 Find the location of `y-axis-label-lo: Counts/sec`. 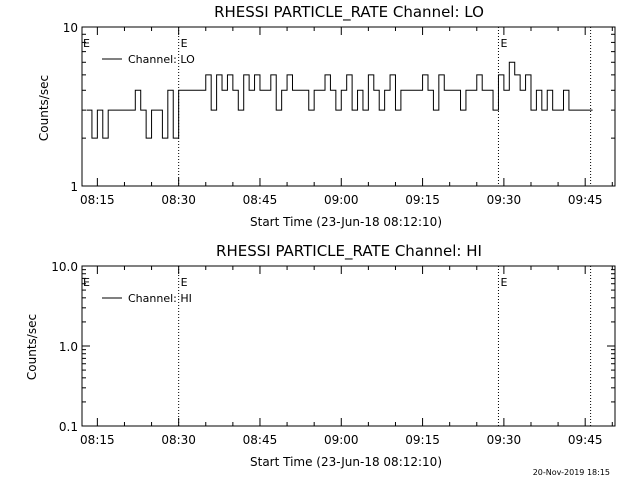

y-axis-label-lo: Counts/sec is located at coordinates (44, 108).